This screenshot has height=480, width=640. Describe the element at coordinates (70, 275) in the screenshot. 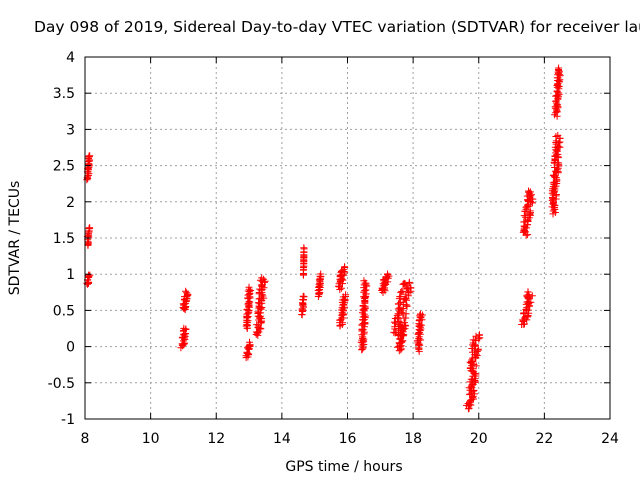

I see `y-tick-label: 1` at that location.